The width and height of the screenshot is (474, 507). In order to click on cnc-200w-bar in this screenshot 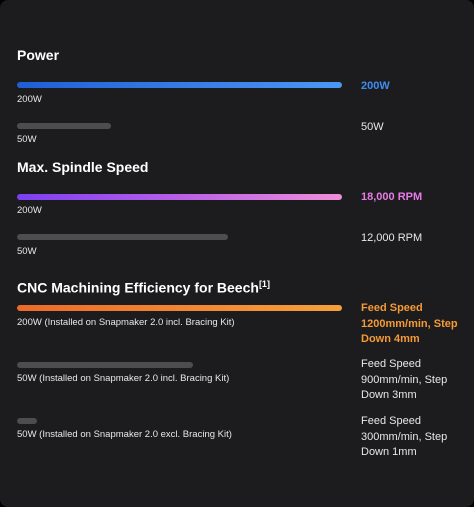, I will do `click(179, 308)`.